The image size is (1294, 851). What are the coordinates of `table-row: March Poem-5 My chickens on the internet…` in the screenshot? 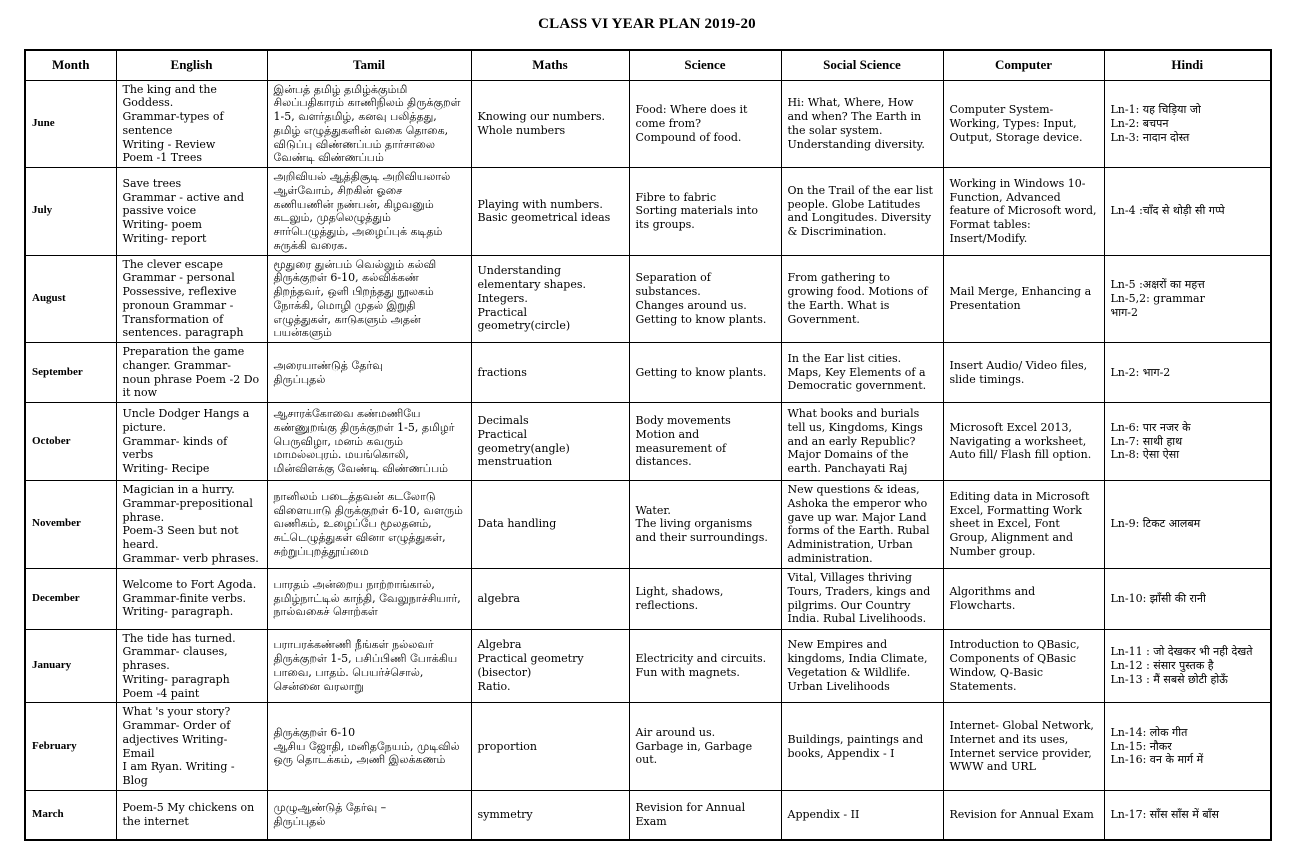 It's located at (648, 815).